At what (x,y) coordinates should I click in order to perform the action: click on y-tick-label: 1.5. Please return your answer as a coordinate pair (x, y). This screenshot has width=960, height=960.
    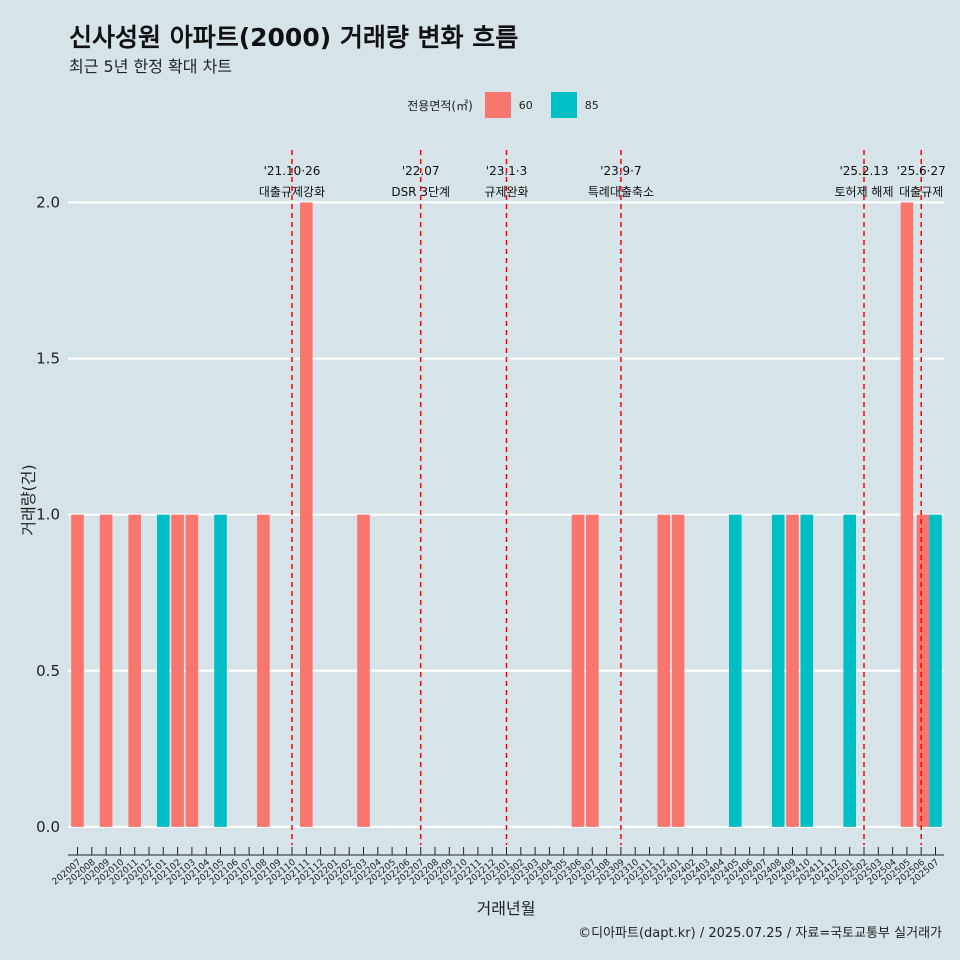
    Looking at the image, I should click on (48, 359).